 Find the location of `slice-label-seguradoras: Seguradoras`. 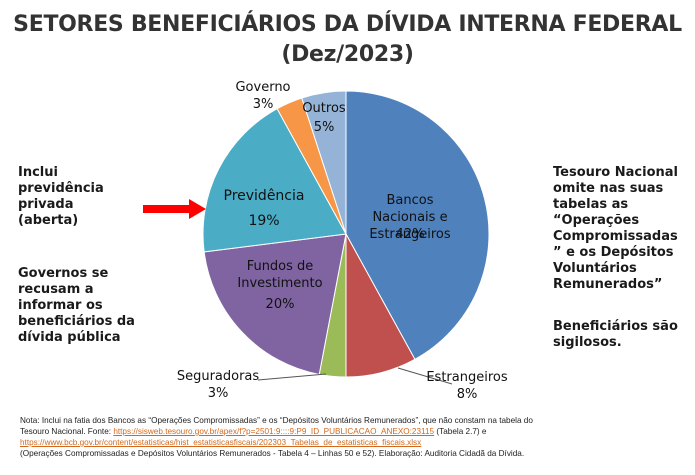

slice-label-seguradoras: Seguradoras is located at coordinates (218, 376).